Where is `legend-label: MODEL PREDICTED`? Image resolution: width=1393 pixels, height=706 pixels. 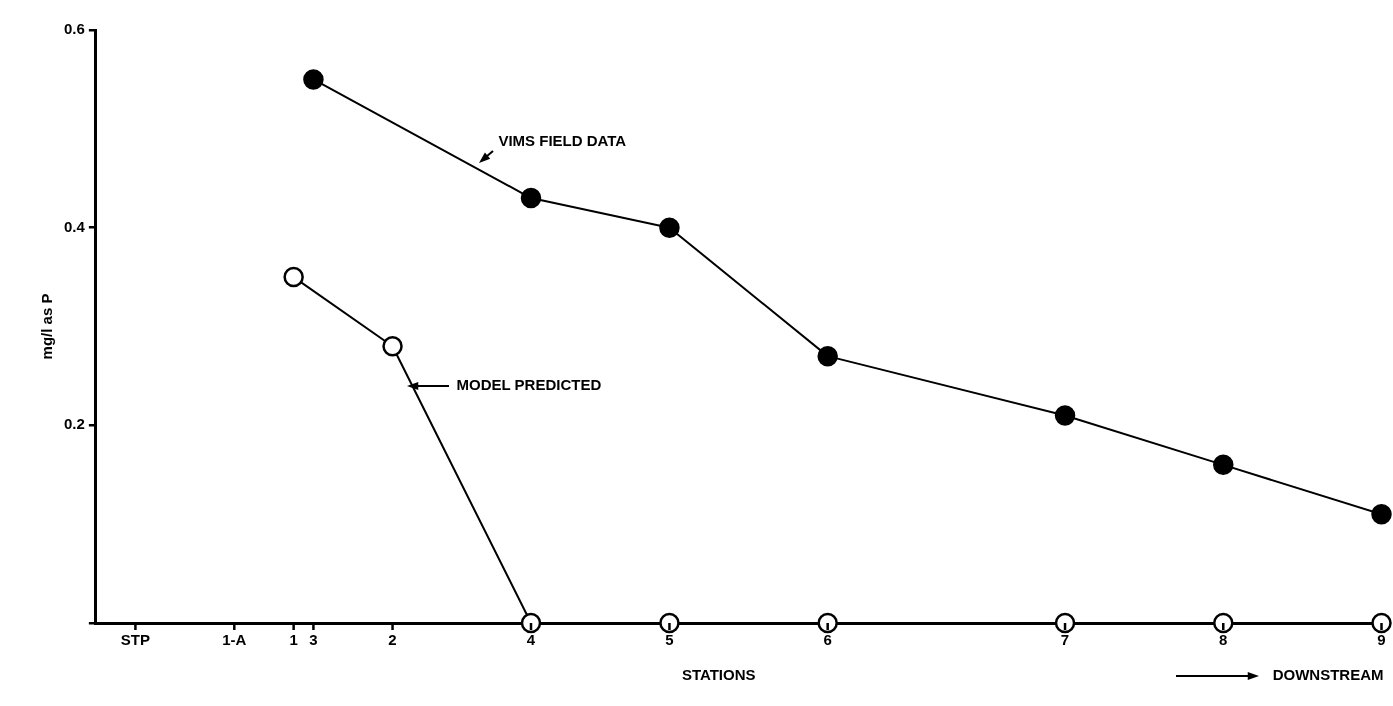
legend-label: MODEL PREDICTED is located at coordinates (529, 385).